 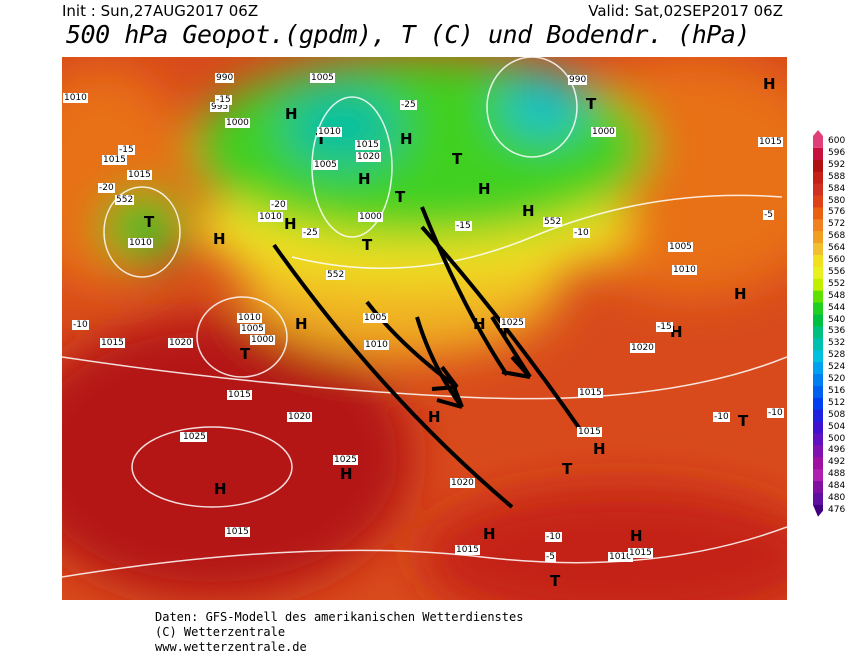 I want to click on colorbar-label: 592, so click(x=837, y=164).